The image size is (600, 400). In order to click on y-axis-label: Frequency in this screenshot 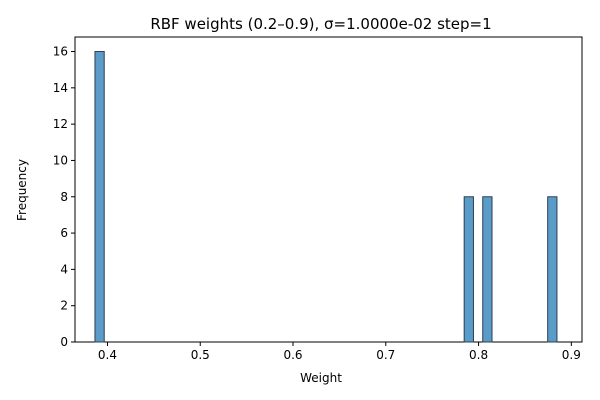, I will do `click(22, 190)`.